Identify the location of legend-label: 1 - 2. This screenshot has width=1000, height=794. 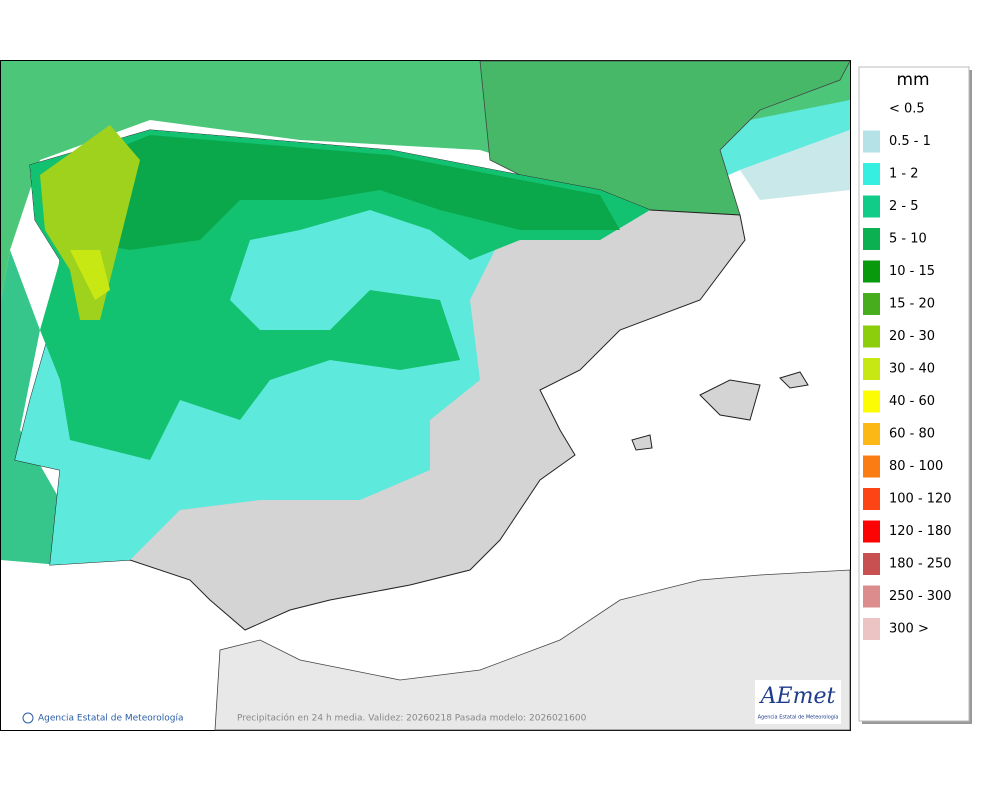
(904, 174).